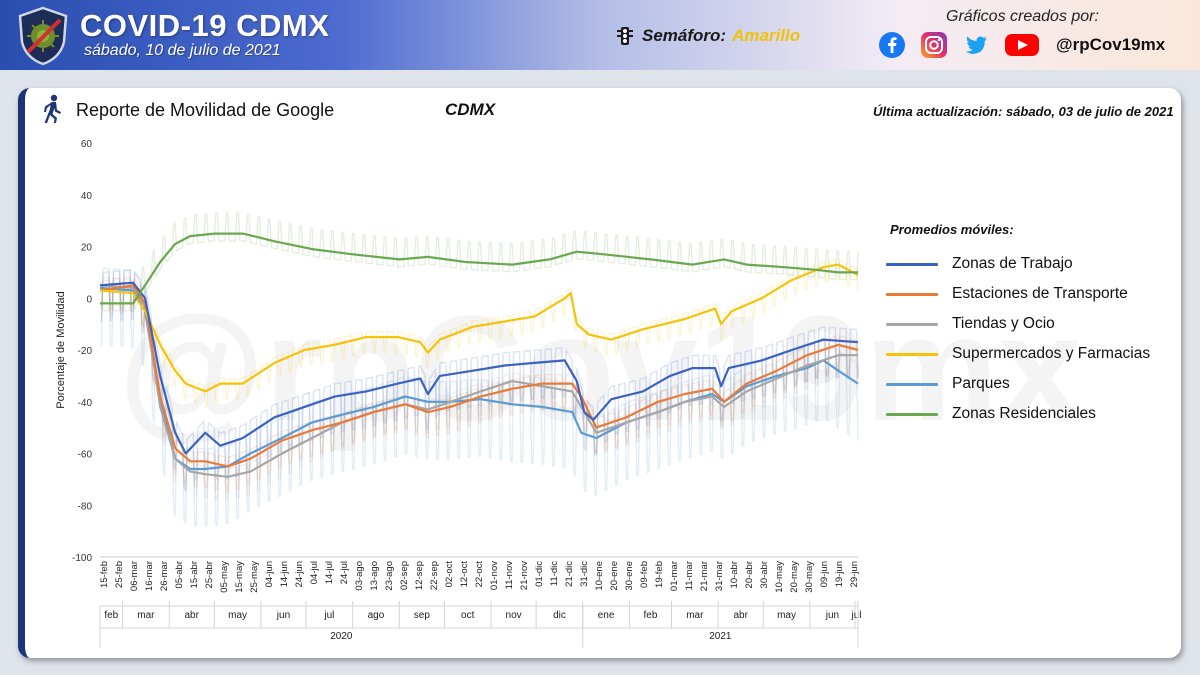 This screenshot has width=1200, height=675. What do you see at coordinates (976, 45) in the screenshot?
I see `twitter-icon` at bounding box center [976, 45].